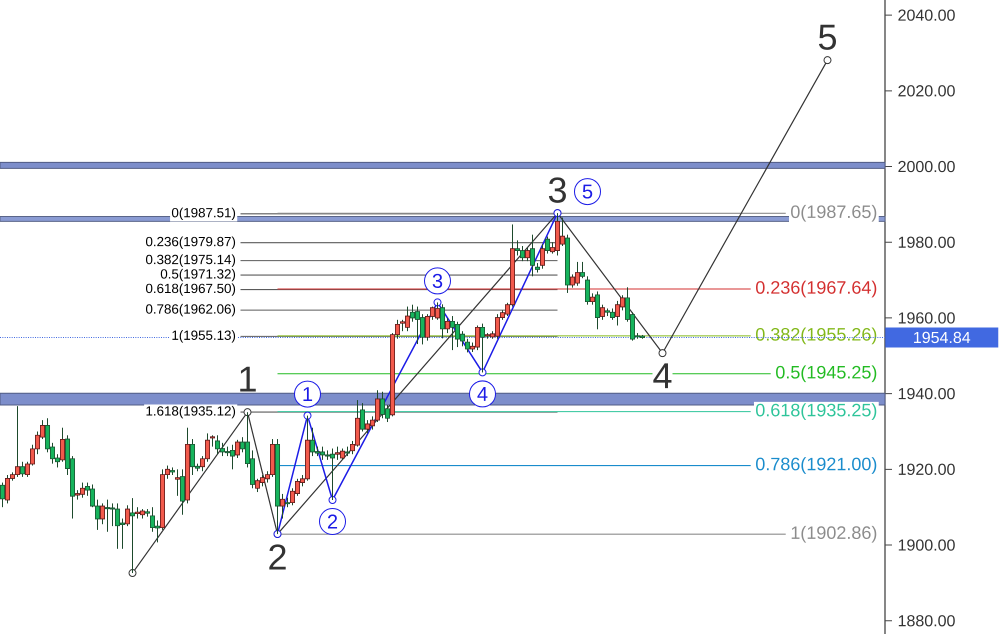 This screenshot has width=1000, height=634. Describe the element at coordinates (191, 260) in the screenshot. I see `ref-line-label: 0.382(1975.14)` at that location.